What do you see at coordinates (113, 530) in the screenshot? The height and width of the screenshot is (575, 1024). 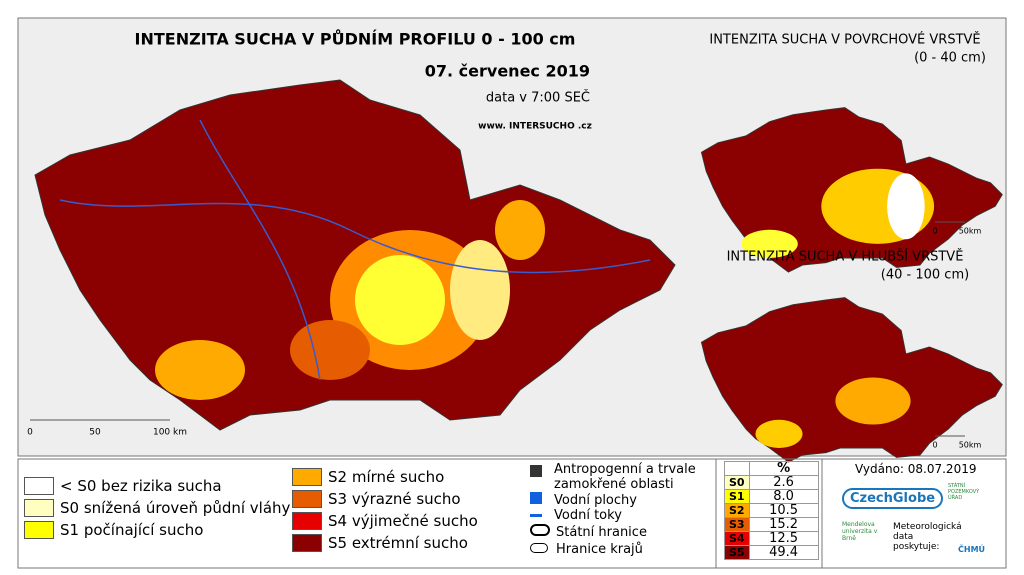 I see `legend-item: S1 počínající sucho` at bounding box center [113, 530].